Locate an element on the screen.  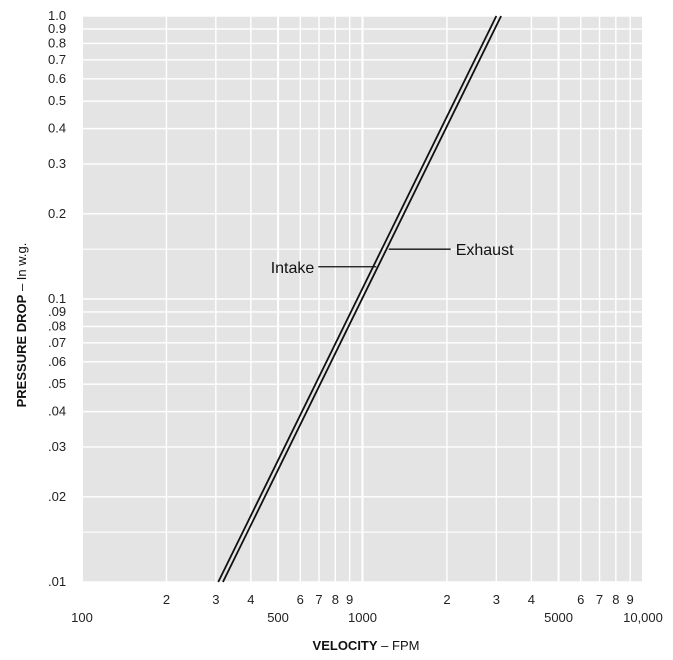
y-tick-label: .02 is located at coordinates (57, 496).